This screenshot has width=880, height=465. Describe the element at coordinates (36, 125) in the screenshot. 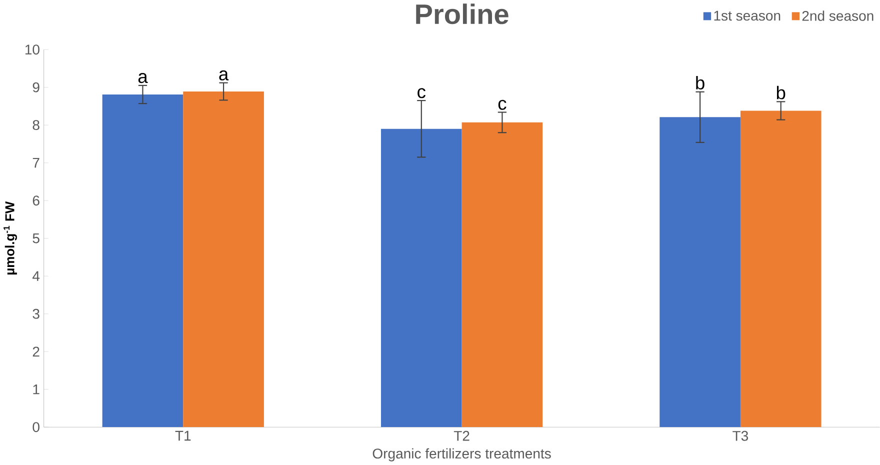

I see `y-tick-label: 8` at that location.